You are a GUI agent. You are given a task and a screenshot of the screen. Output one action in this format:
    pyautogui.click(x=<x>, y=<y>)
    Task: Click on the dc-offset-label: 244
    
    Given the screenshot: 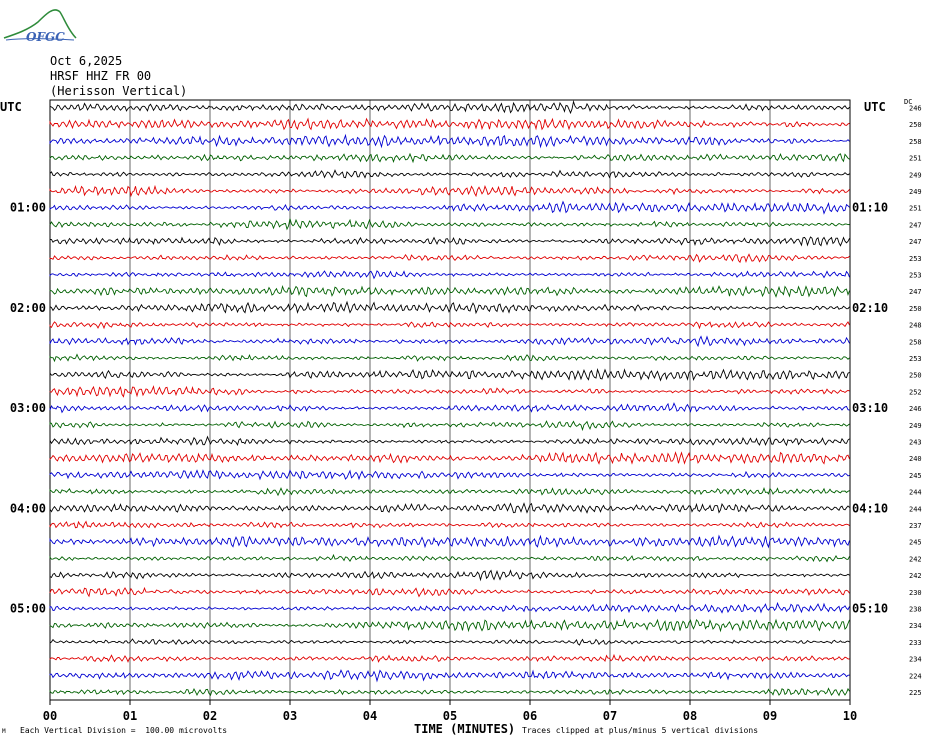 What is the action you would take?
    pyautogui.click(x=915, y=509)
    